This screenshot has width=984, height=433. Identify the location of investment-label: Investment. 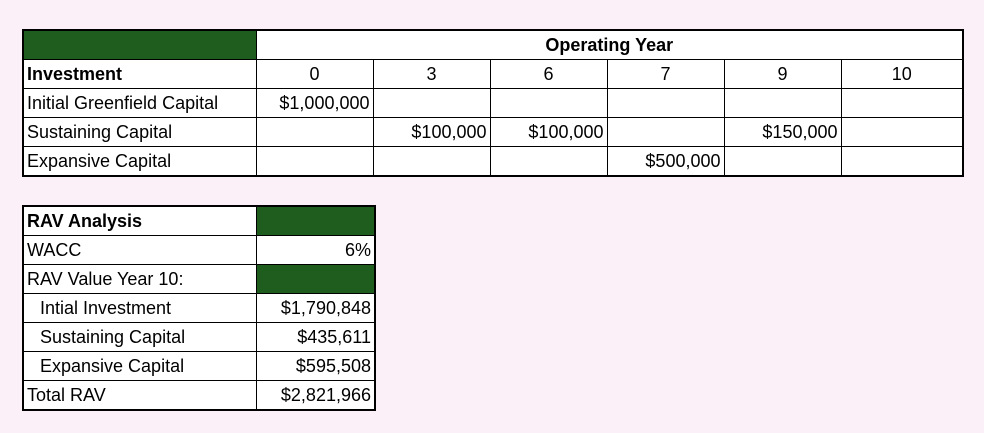
(139, 74).